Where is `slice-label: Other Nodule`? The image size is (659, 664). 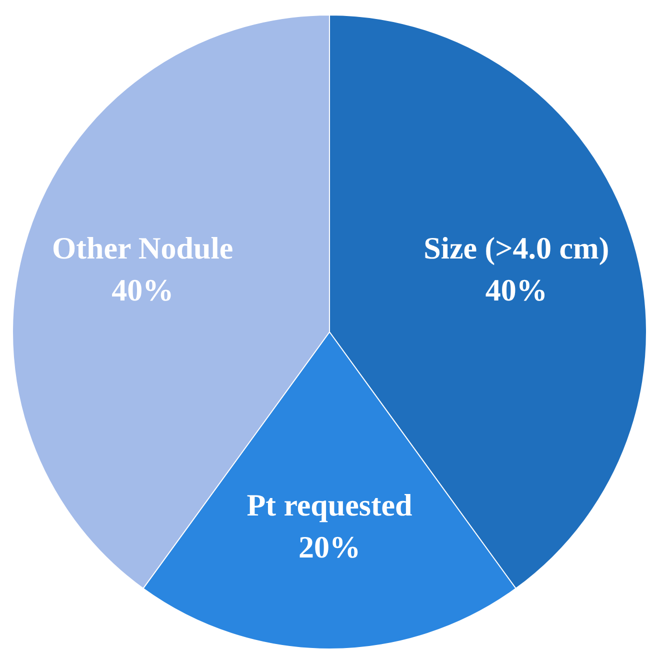
slice-label: Other Nodule is located at coordinates (143, 248).